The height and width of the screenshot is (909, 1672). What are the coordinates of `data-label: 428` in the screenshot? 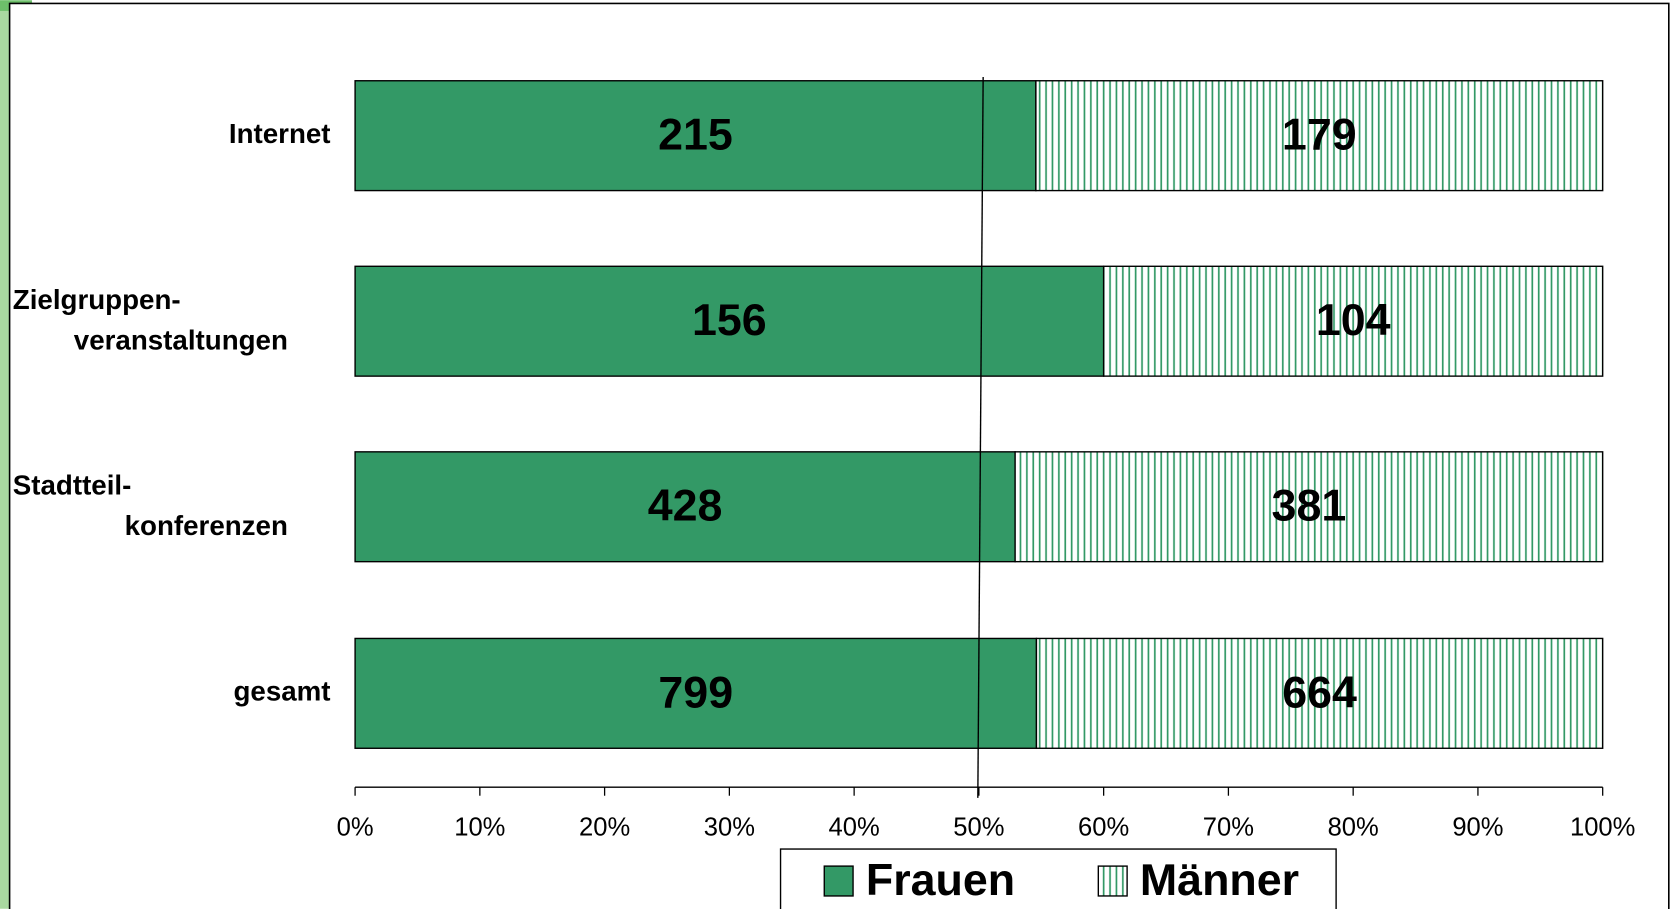 It's located at (685, 506).